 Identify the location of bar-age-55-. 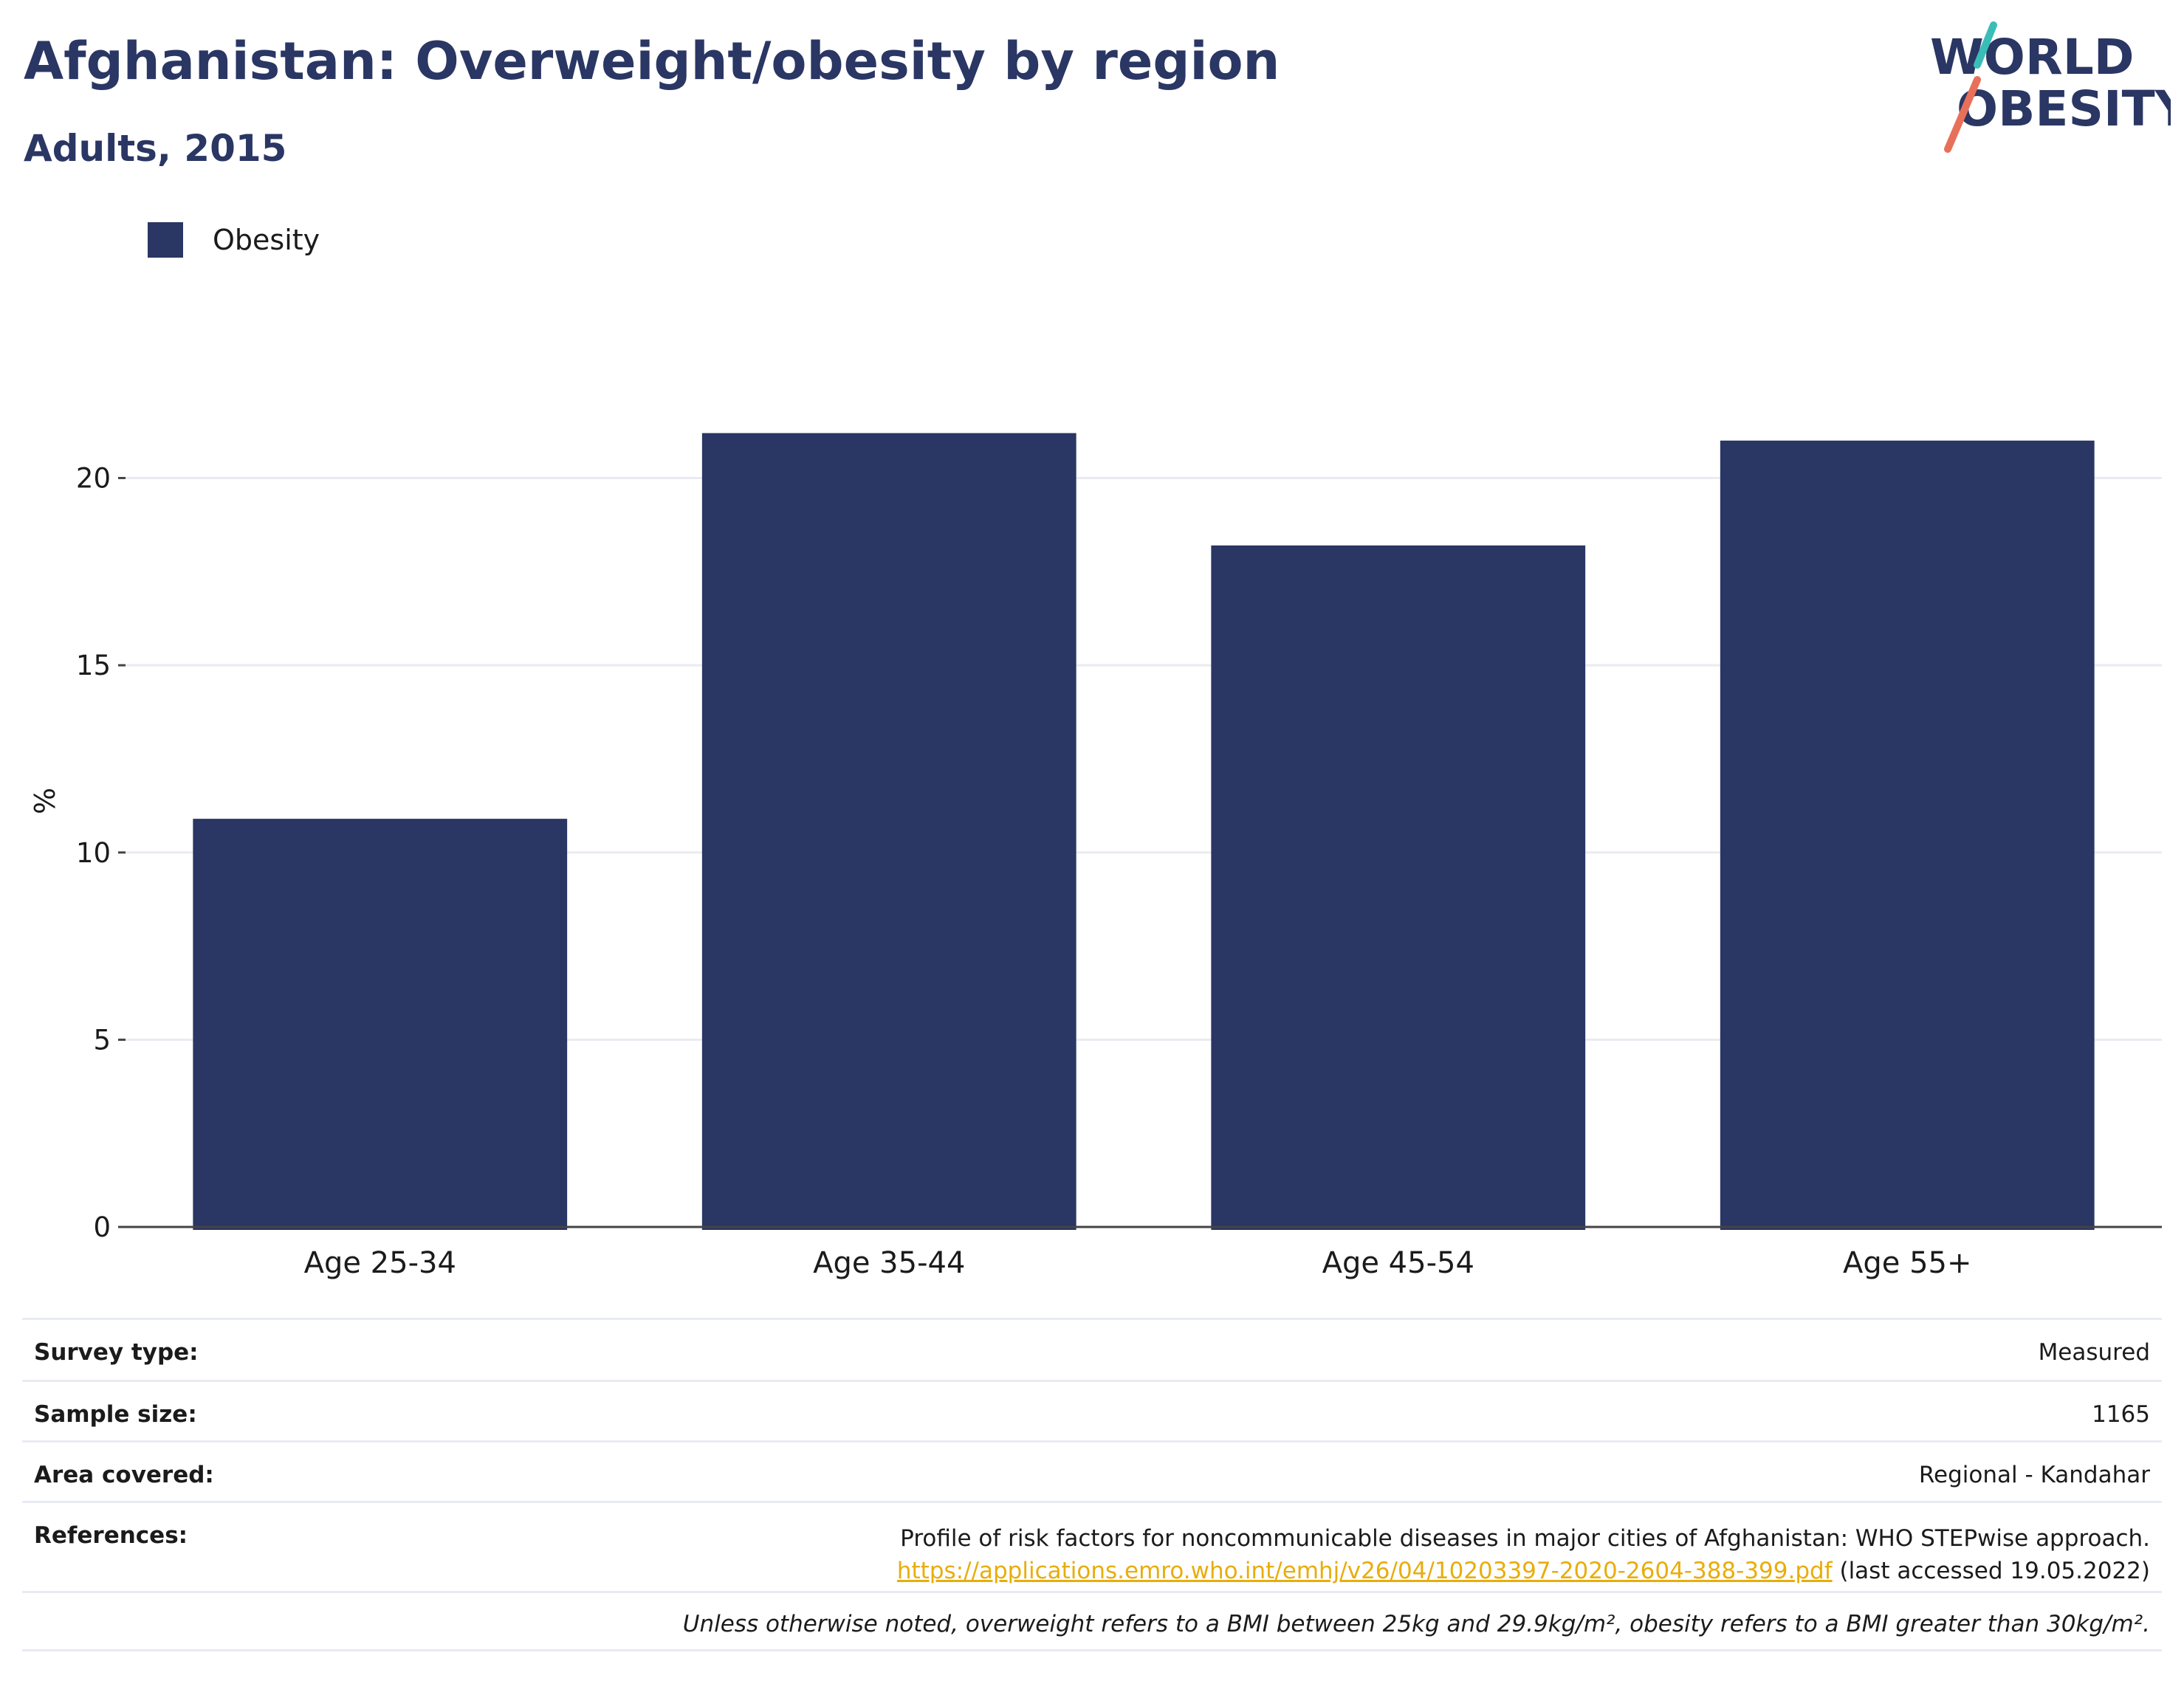
(1908, 835).